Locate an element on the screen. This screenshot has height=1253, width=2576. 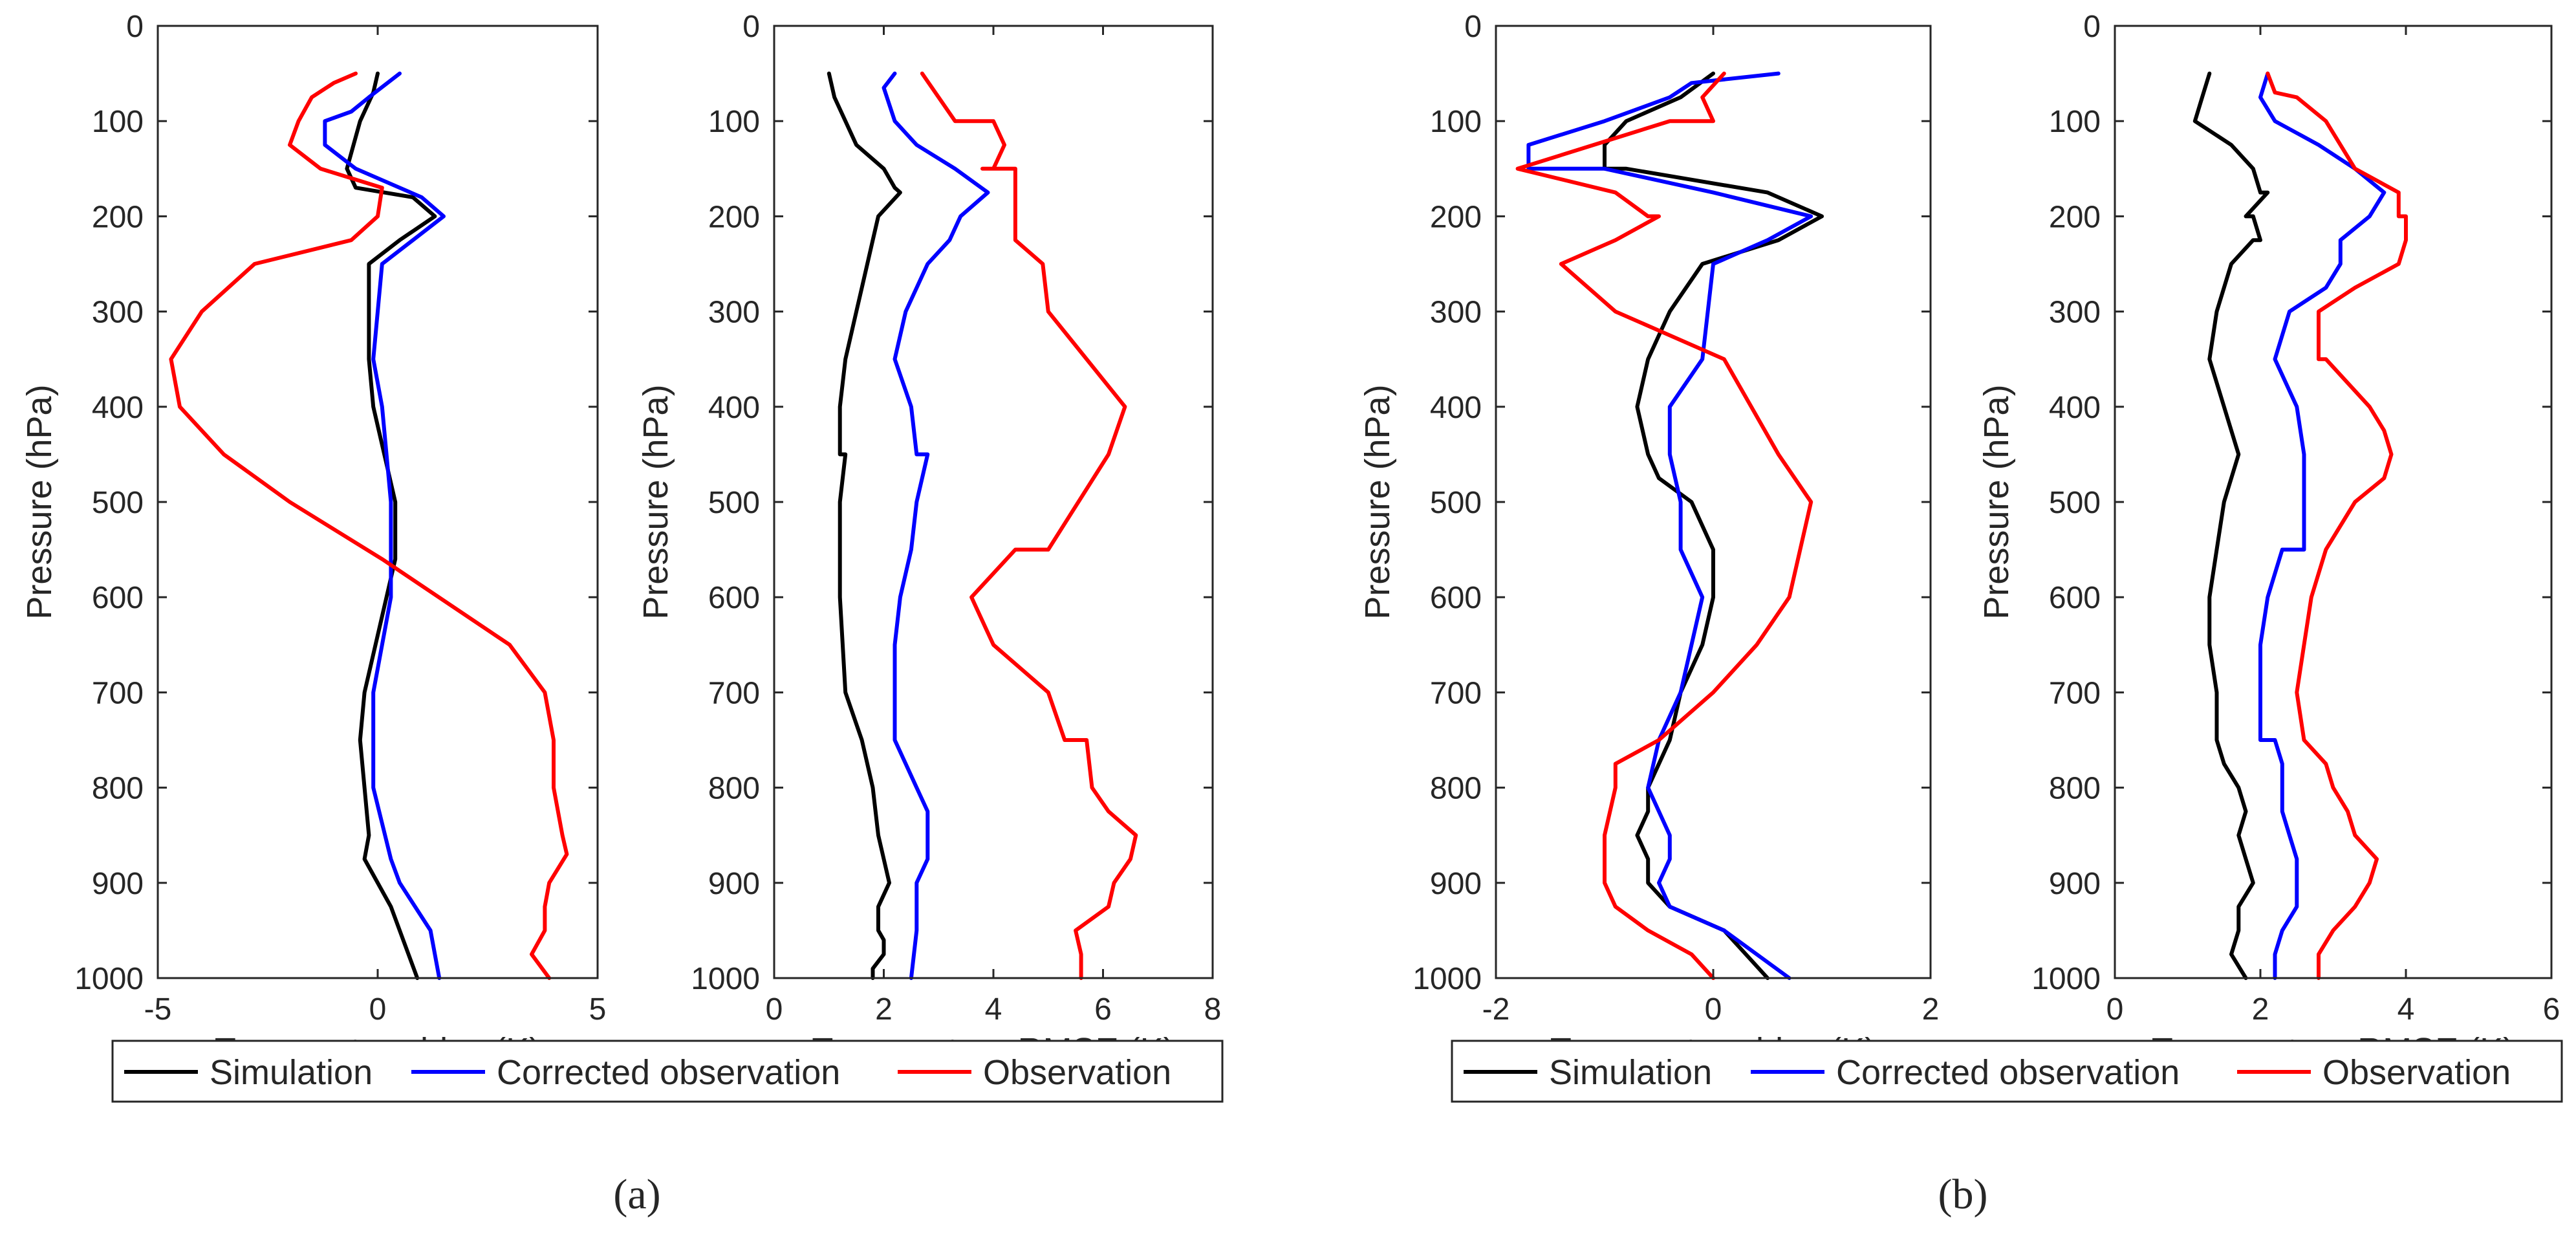
legend-a-frame is located at coordinates (667, 1071).